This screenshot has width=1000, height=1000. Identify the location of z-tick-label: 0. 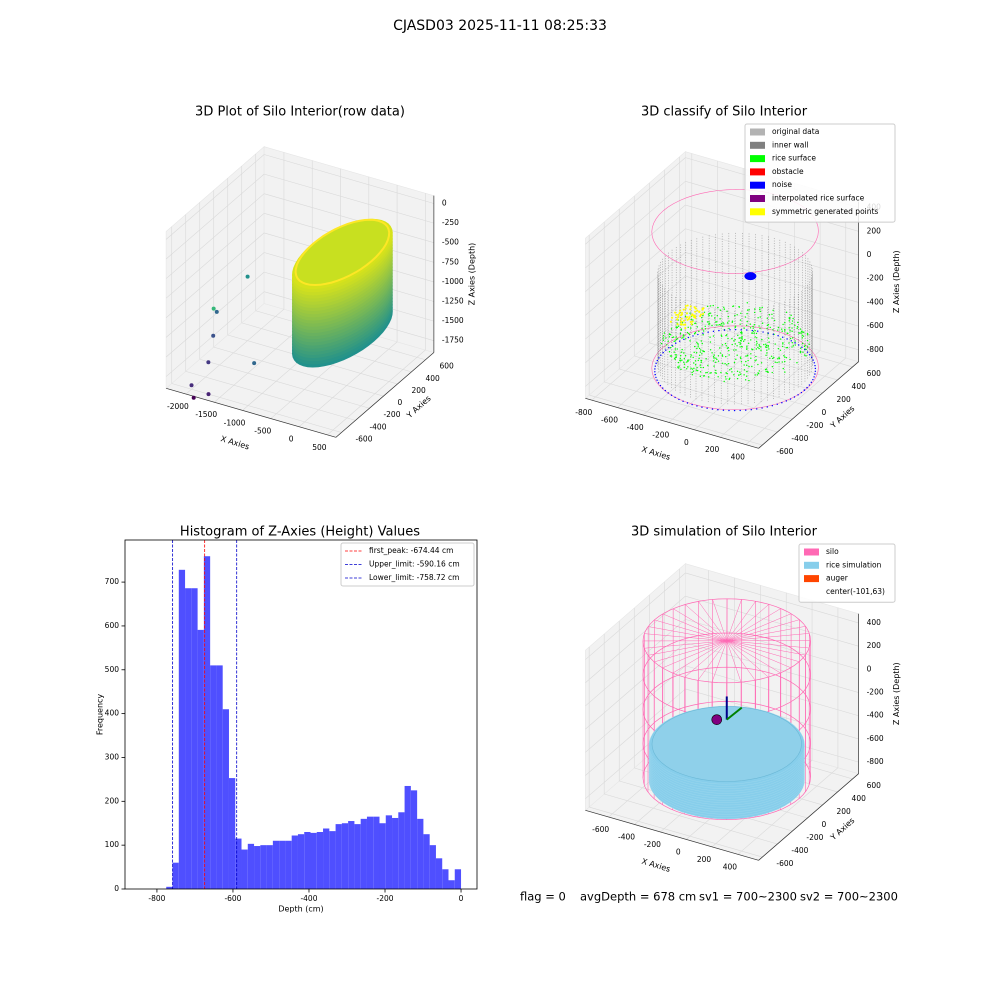
(869, 668).